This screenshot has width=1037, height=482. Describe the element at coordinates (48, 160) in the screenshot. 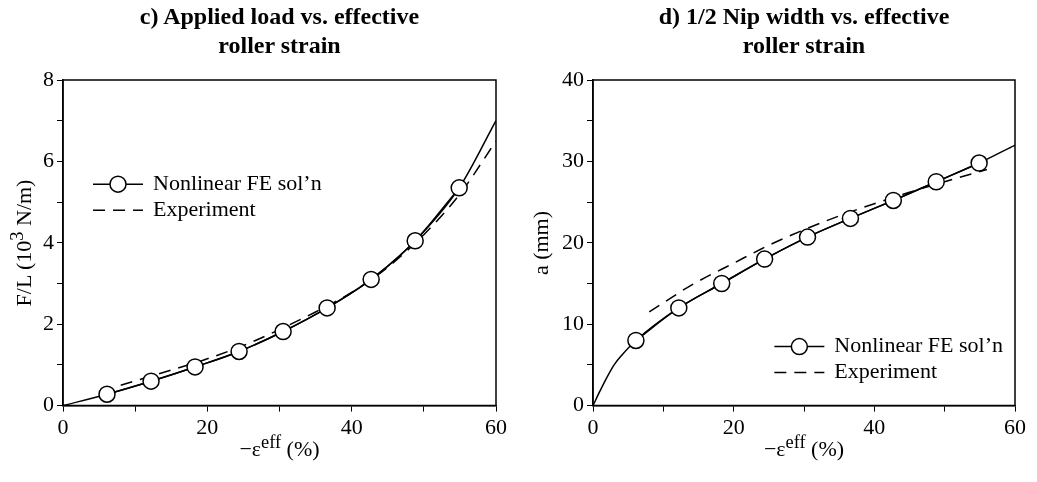

I see `y-tick-label: 6` at that location.